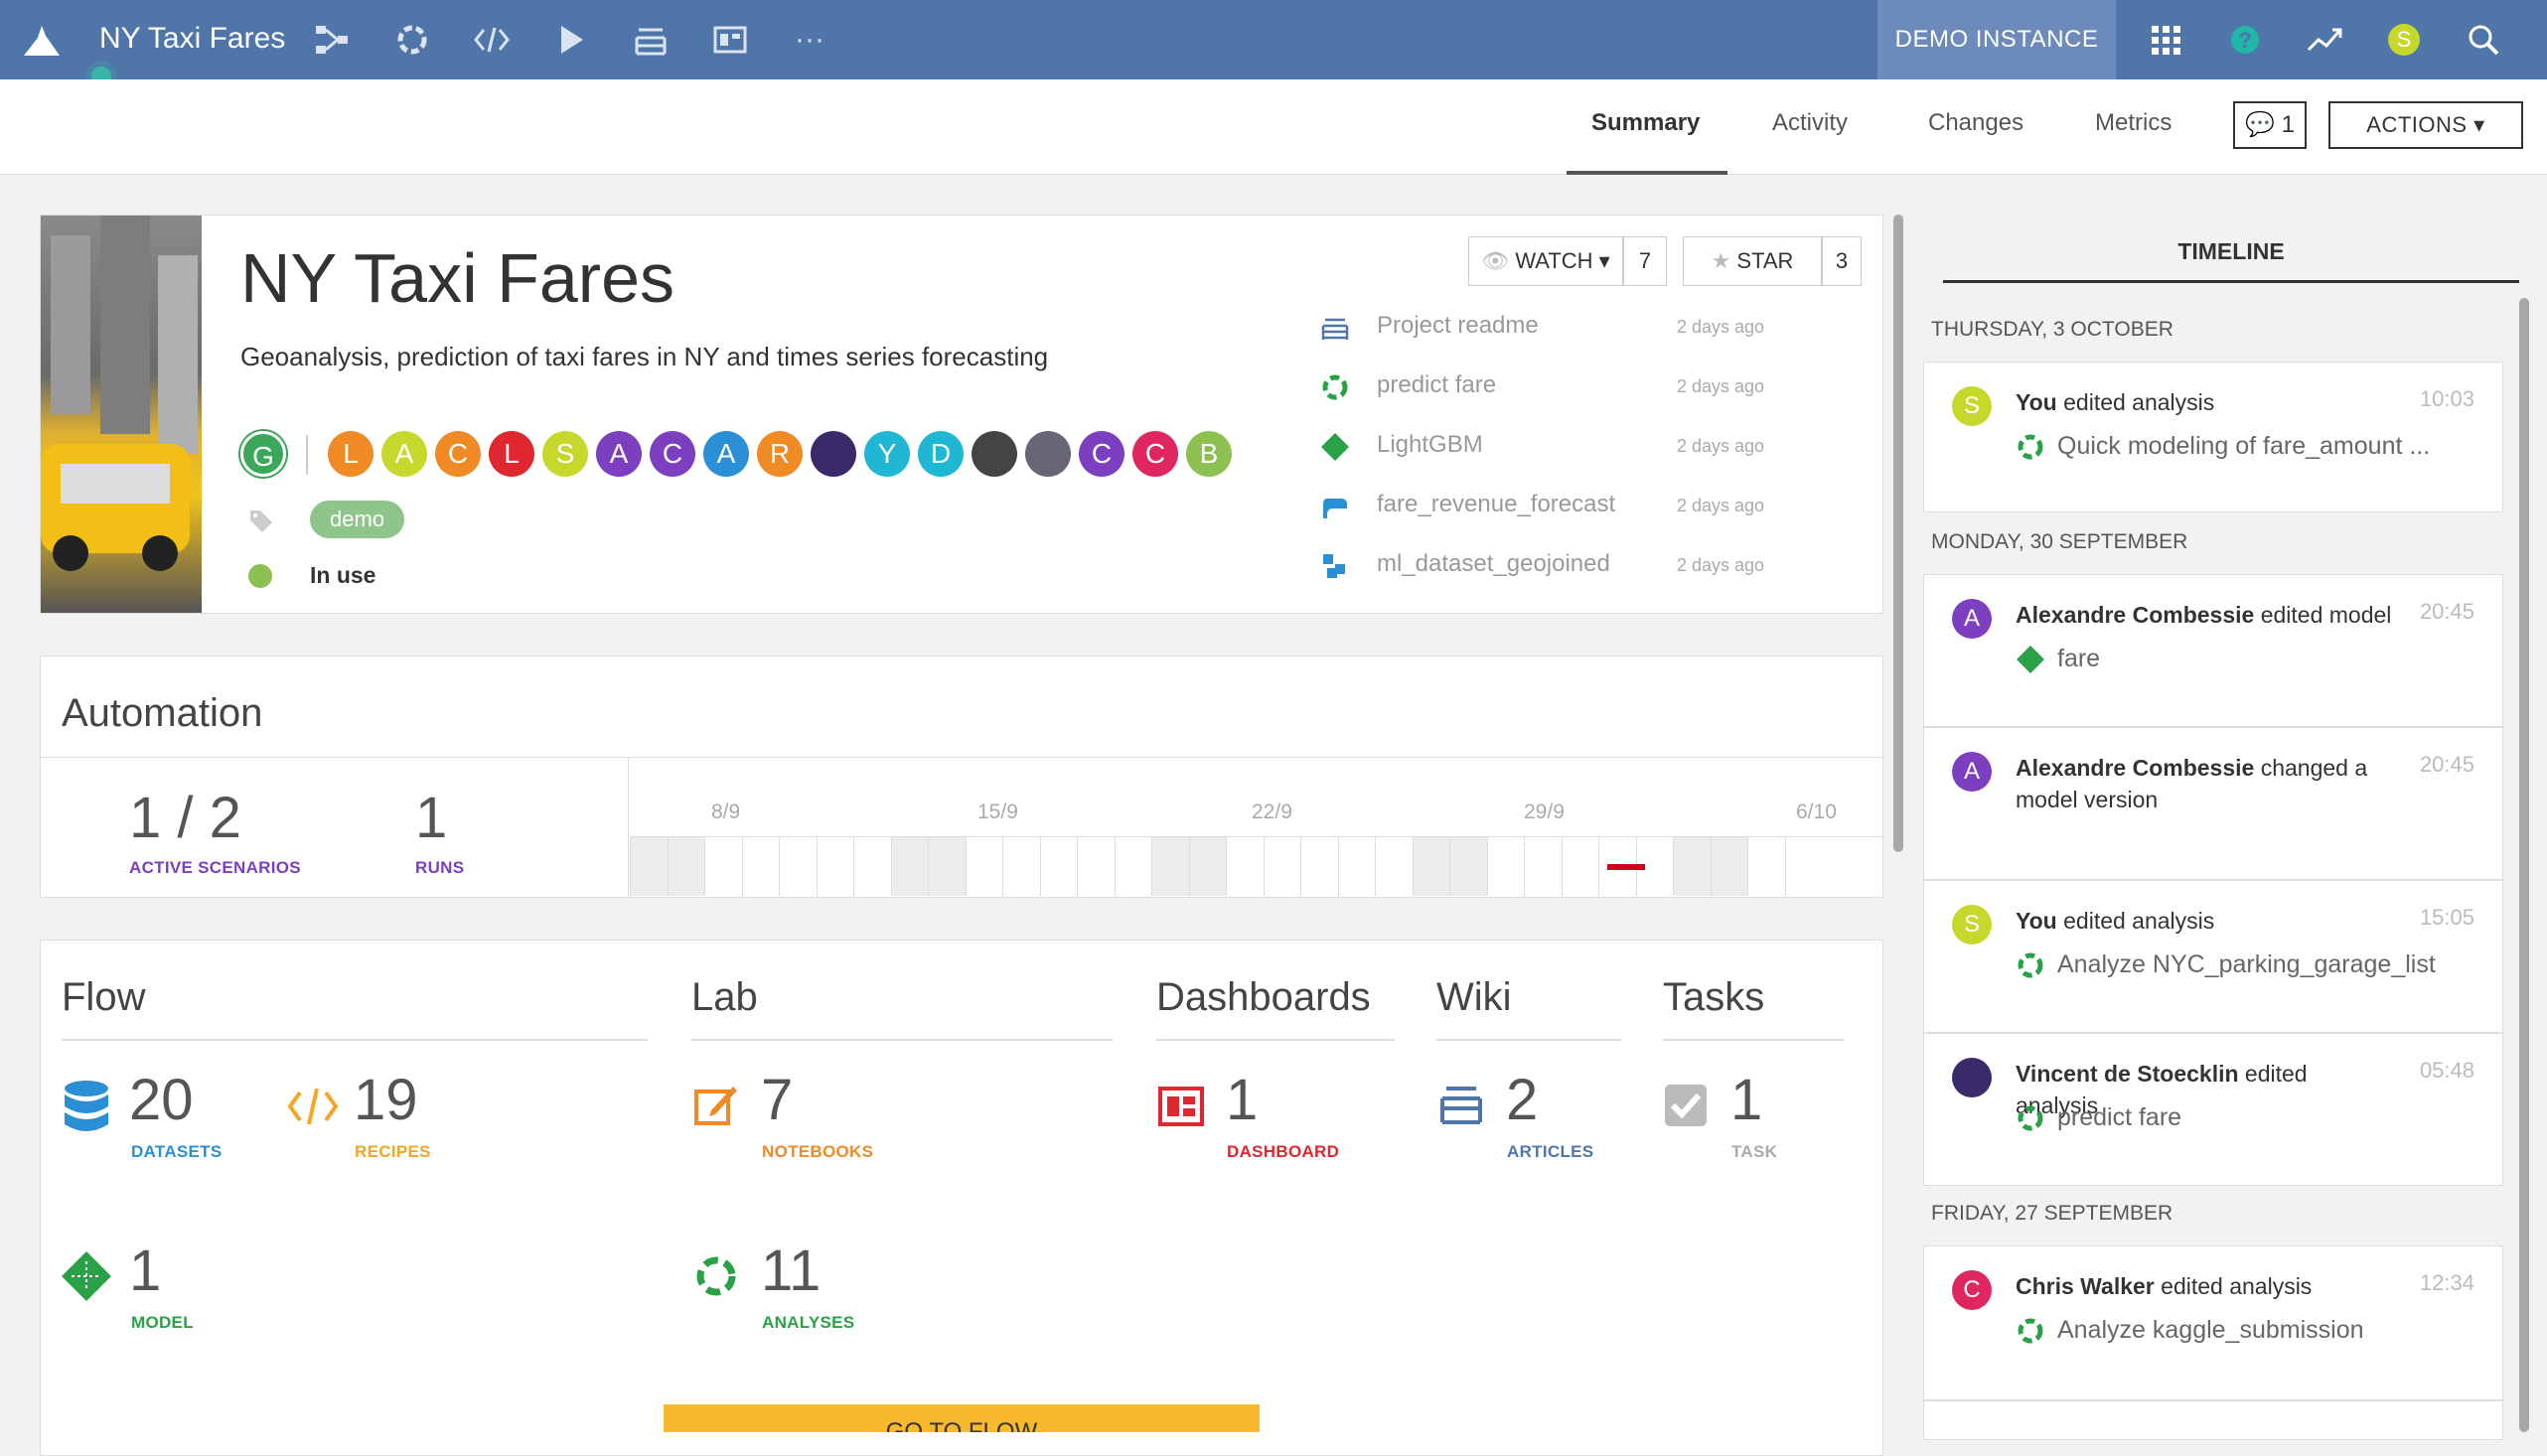 This screenshot has height=1456, width=2547. What do you see at coordinates (1496, 504) in the screenshot?
I see `recent-item-name: fare_revenue_forecast` at bounding box center [1496, 504].